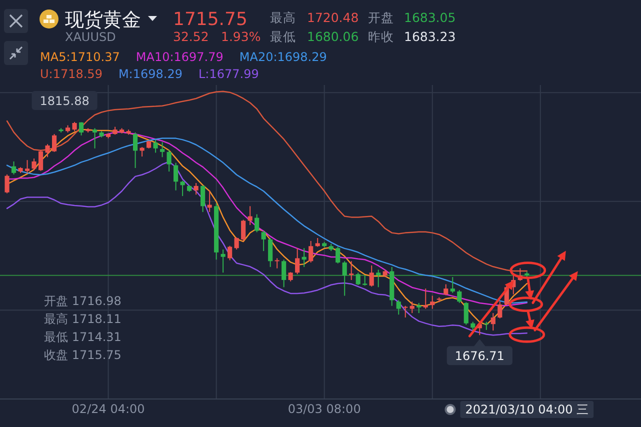 This screenshot has width=641, height=427. I want to click on note: 1676.71, so click(479, 352).